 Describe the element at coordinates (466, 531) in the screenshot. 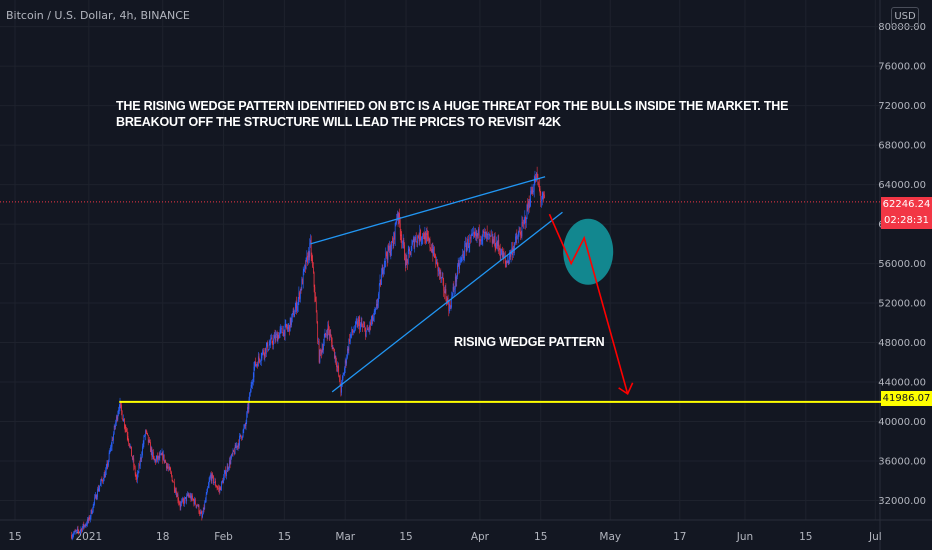

I see `time-axis: 15 2021 18 Feb 15 Mar 15 Apr 15 May 17 Jun 15 Jul` at that location.